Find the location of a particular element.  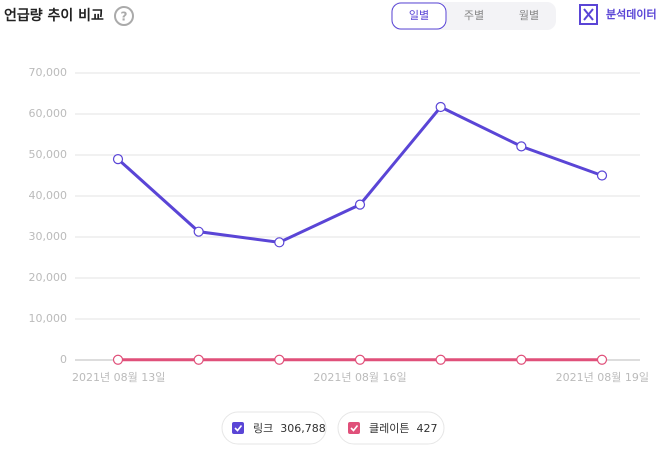

y-tick-label: 0 is located at coordinates (63, 359).